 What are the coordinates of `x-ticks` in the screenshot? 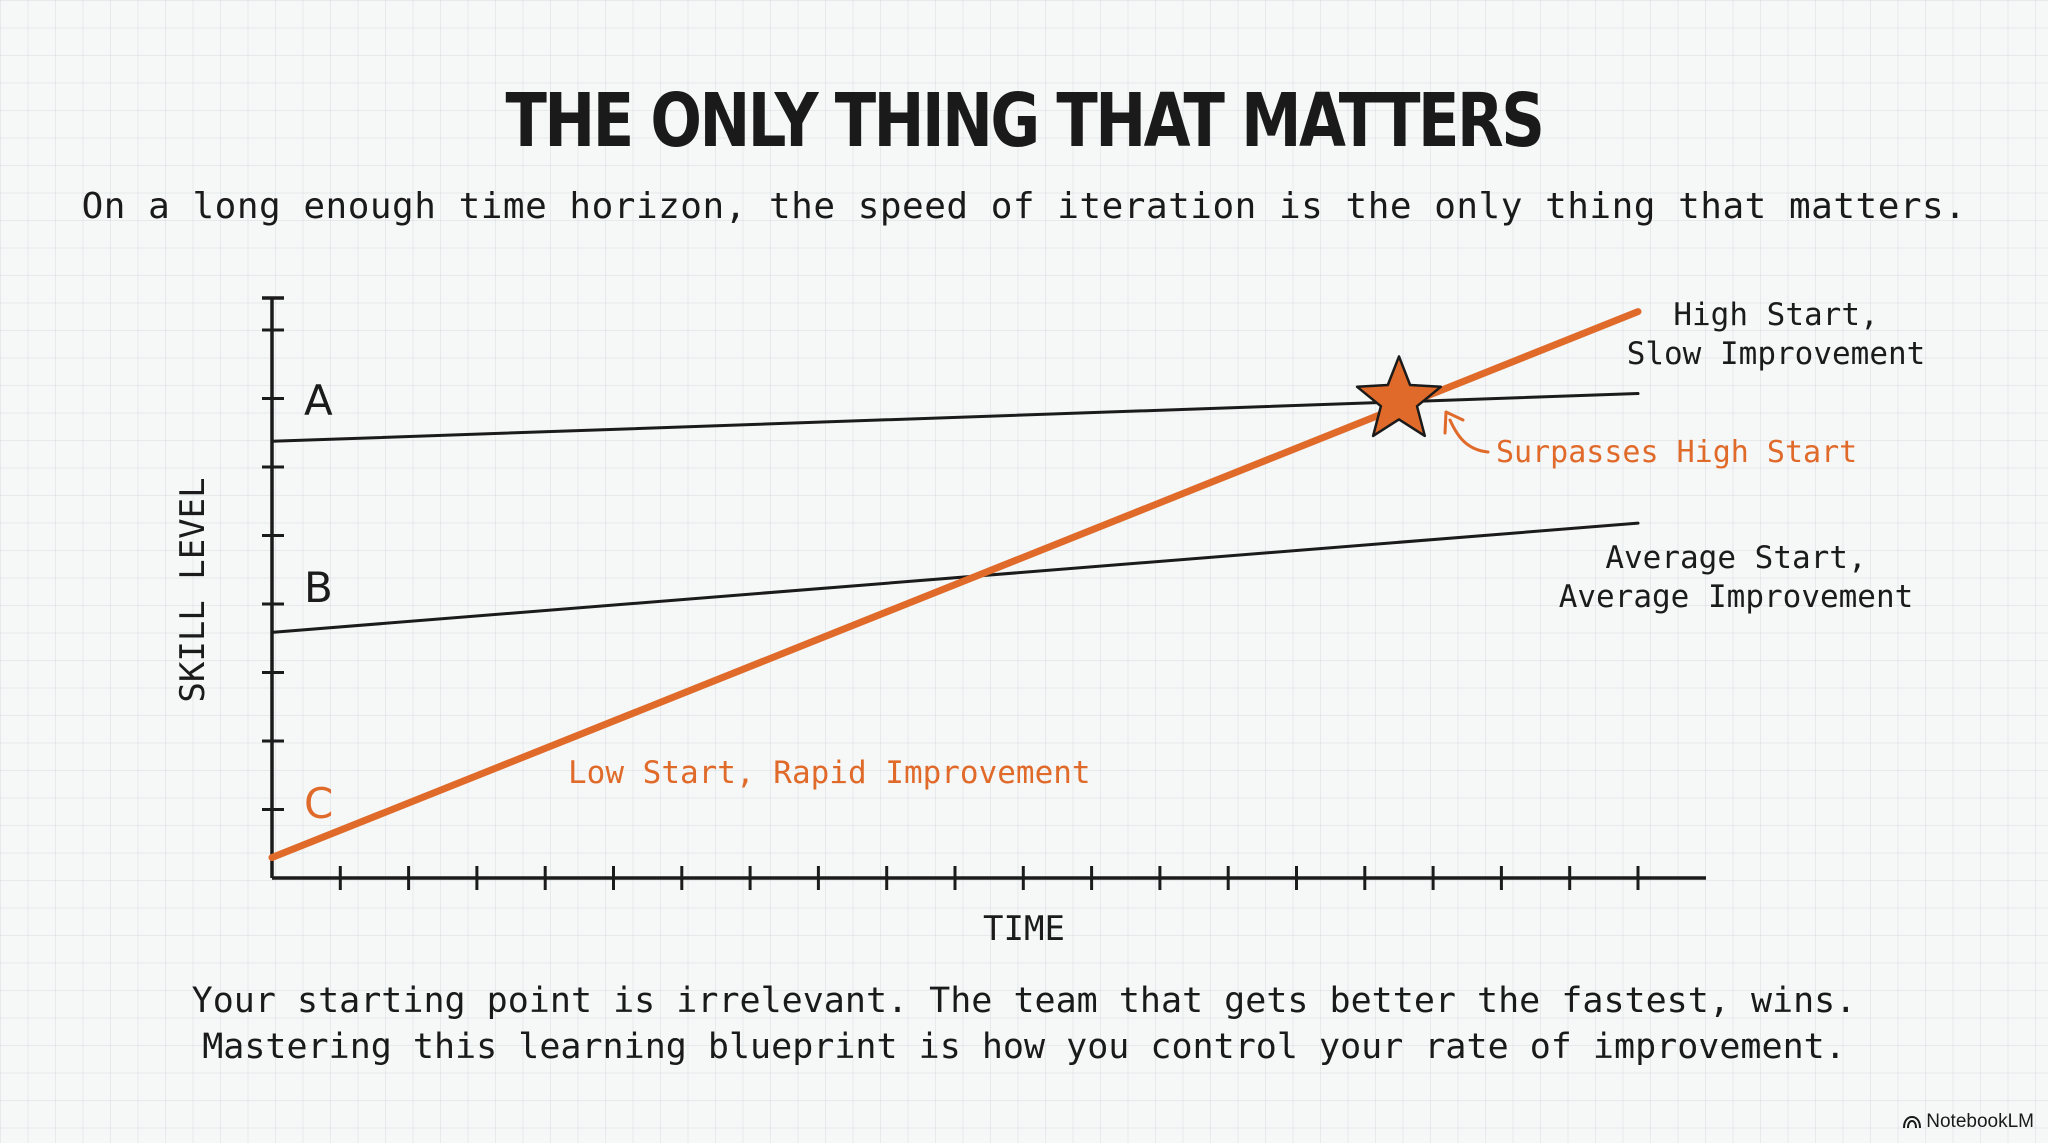 It's located at (989, 878).